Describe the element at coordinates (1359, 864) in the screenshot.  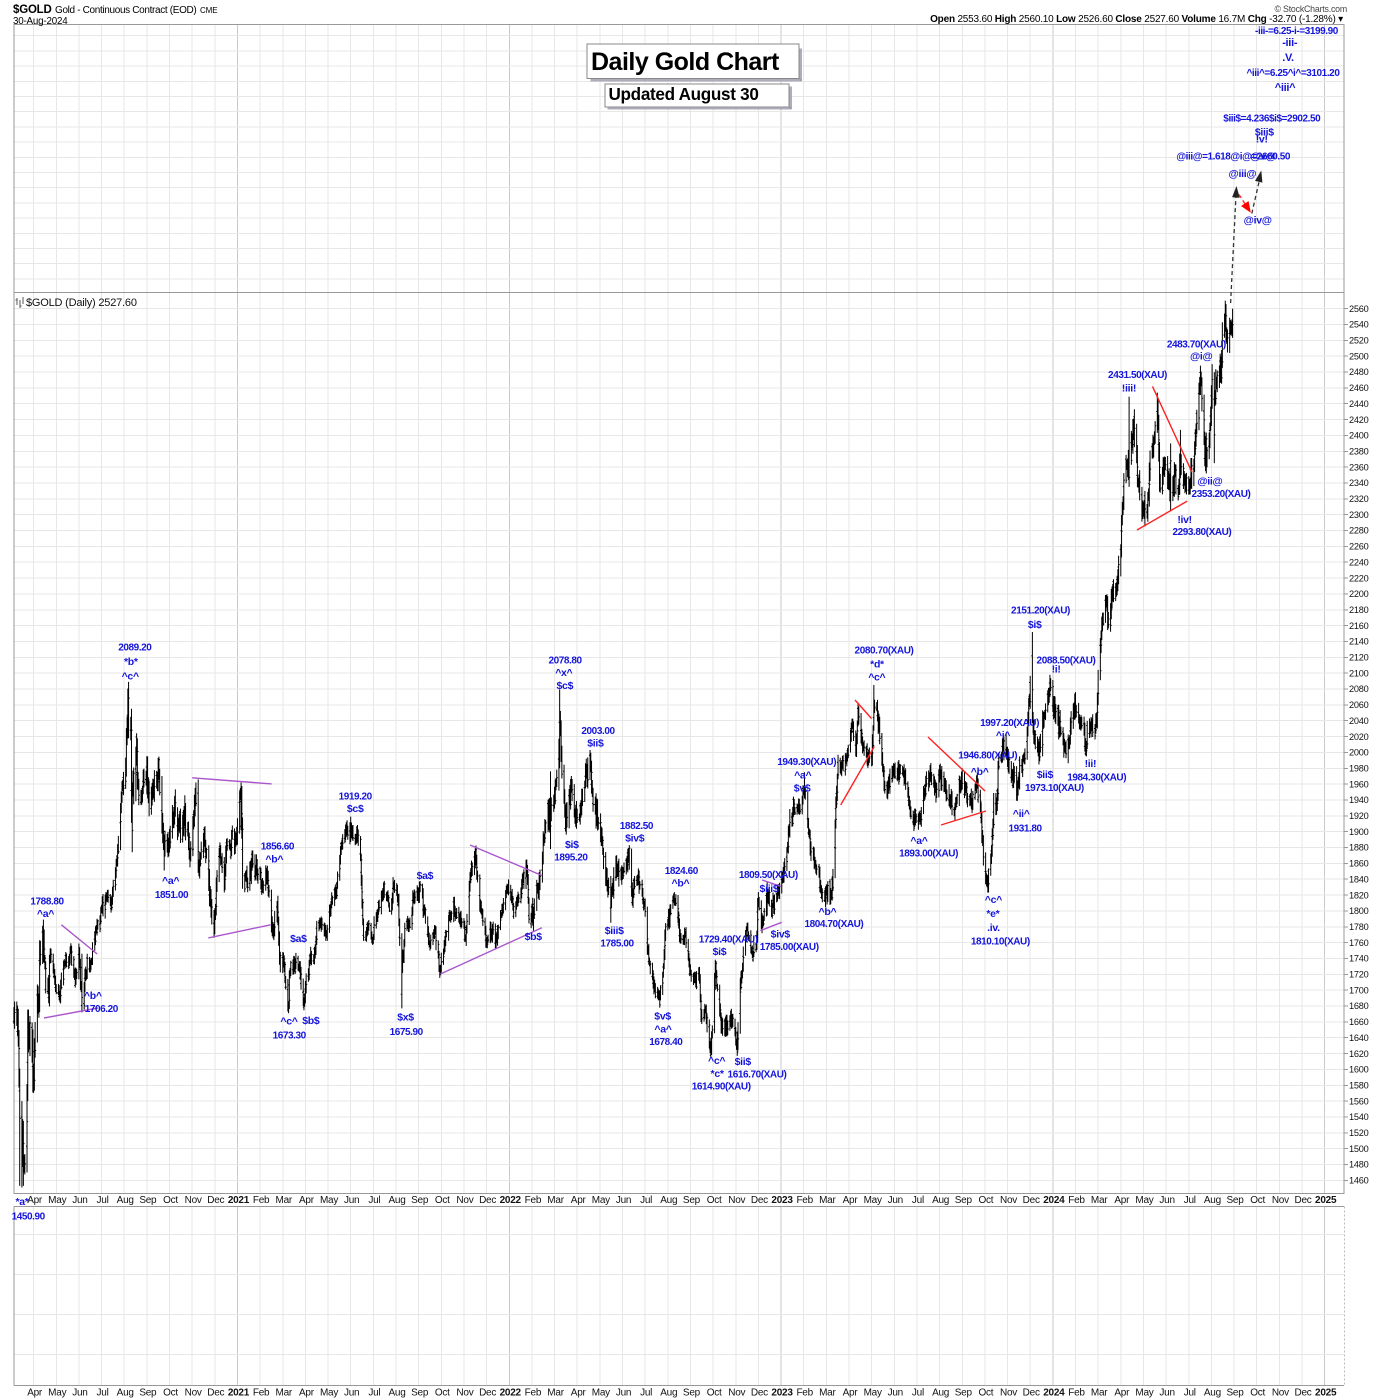
I see `svg-text: 1860` at that location.